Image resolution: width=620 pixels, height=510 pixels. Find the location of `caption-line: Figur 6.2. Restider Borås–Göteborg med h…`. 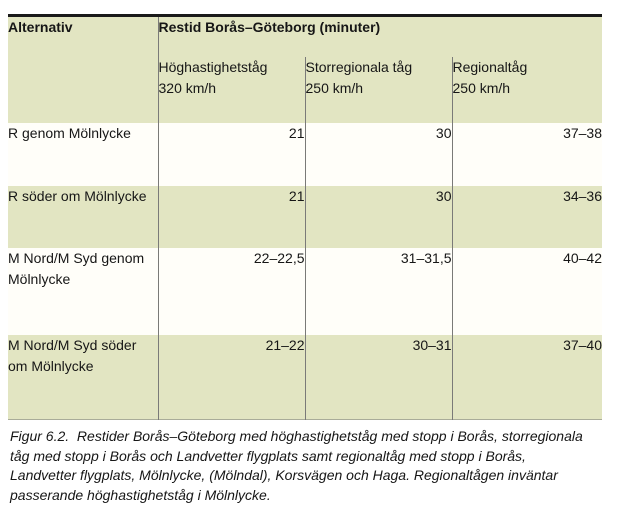

caption-line: Figur 6.2. Restider Borås–Göteborg med h… is located at coordinates (296, 436).